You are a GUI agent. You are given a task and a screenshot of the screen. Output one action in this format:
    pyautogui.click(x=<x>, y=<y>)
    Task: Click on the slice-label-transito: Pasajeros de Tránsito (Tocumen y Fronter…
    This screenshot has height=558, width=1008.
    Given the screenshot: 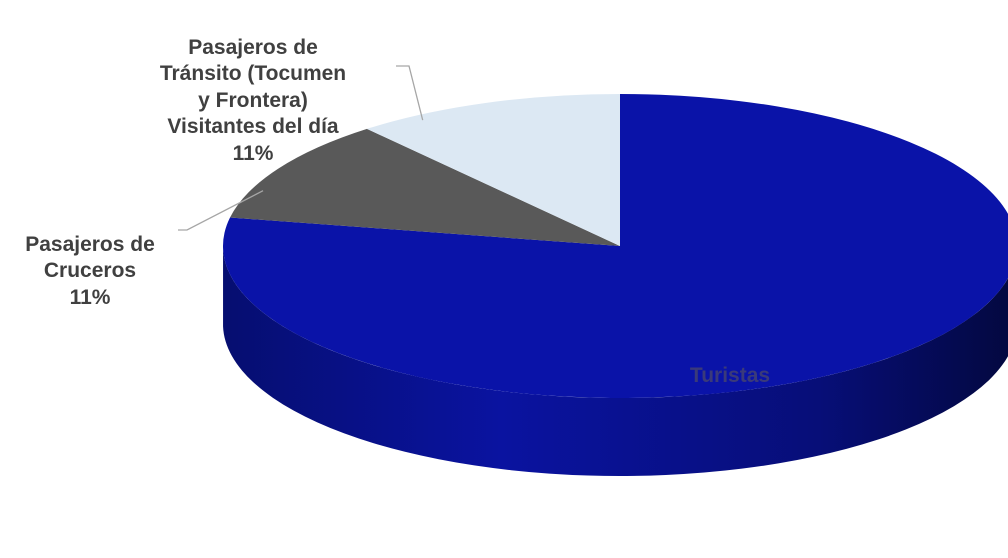 What is the action you would take?
    pyautogui.click(x=253, y=101)
    